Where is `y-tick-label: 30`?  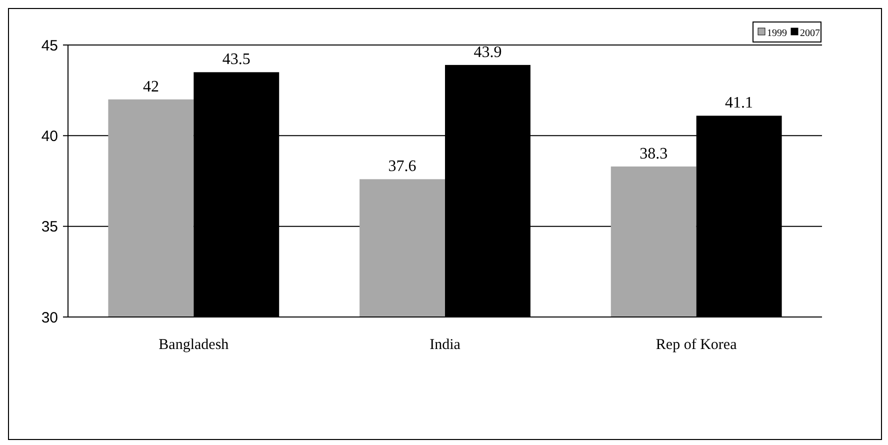 y-tick-label: 30 is located at coordinates (49, 317).